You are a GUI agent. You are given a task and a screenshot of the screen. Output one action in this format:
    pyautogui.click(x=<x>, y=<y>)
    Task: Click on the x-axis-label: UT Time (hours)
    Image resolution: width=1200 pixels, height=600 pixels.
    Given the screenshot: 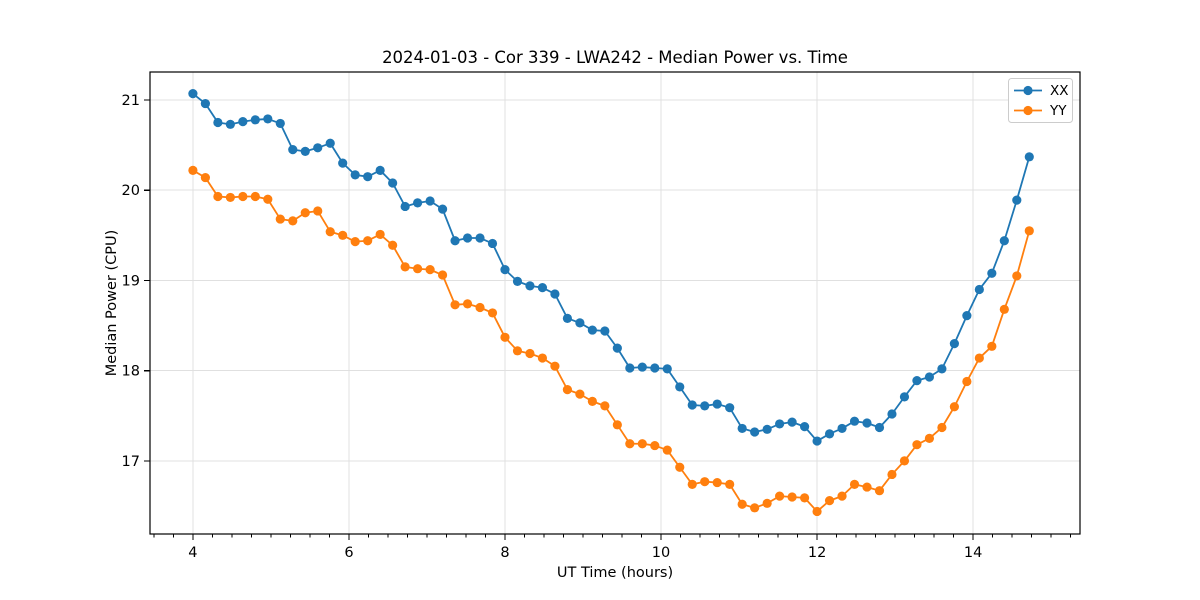 What is the action you would take?
    pyautogui.click(x=615, y=573)
    